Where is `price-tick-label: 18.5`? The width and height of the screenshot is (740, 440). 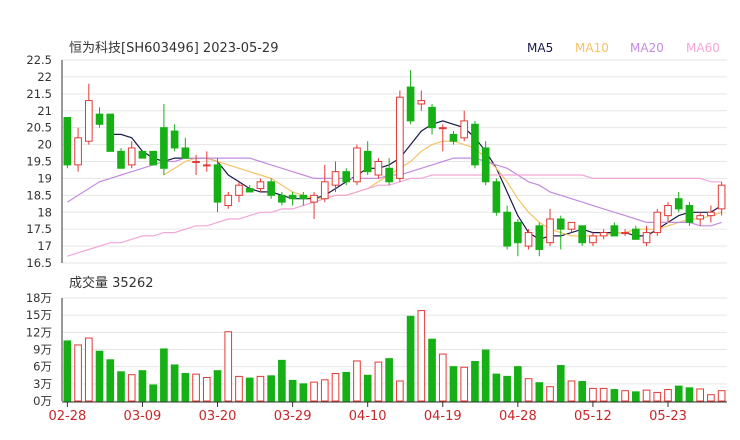 price-tick-label: 18.5 is located at coordinates (39, 195).